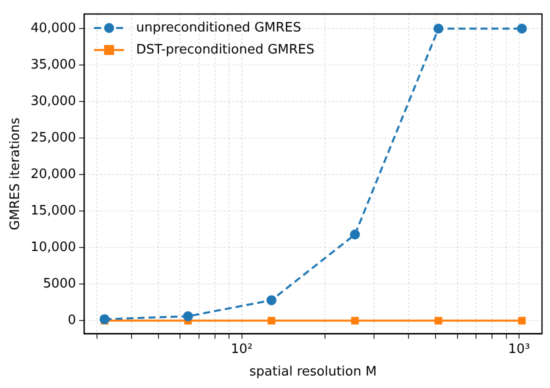 The height and width of the screenshot is (388, 550). What do you see at coordinates (53, 64) in the screenshot?
I see `y-tick-label: 35,000` at bounding box center [53, 64].